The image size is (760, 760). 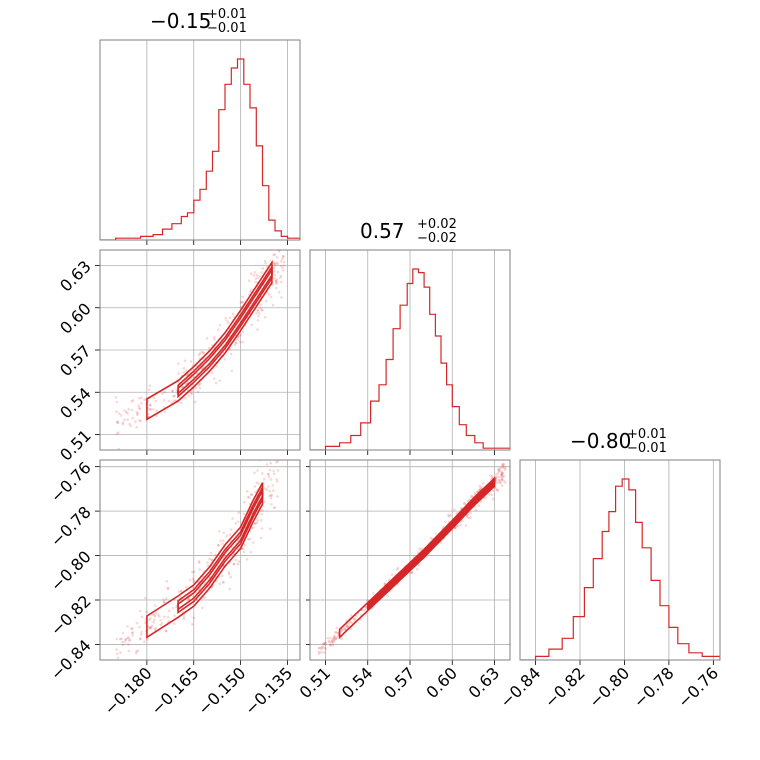 I want to click on title-minus-diag-2: −0.02, so click(x=437, y=238).